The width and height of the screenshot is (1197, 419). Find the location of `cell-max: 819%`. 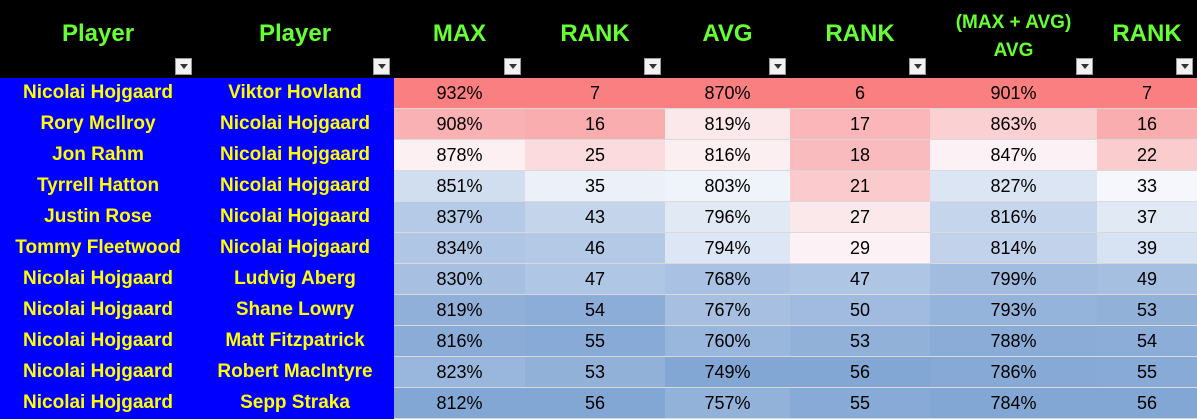

cell-max: 819% is located at coordinates (459, 310).